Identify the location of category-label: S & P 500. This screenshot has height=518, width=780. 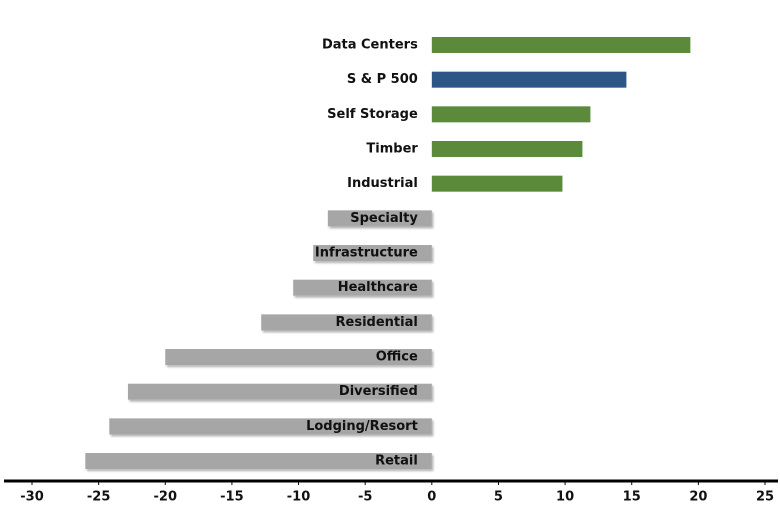
(382, 79).